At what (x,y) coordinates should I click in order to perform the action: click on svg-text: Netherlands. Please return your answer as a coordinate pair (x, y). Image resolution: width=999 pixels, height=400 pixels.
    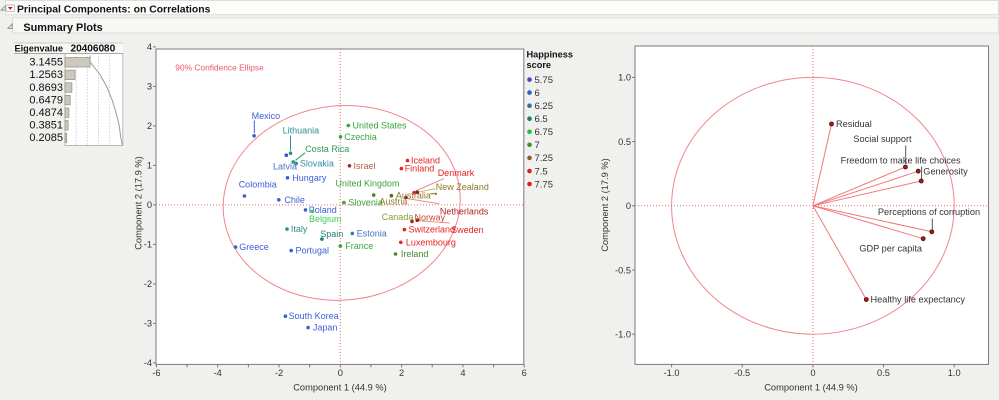
    Looking at the image, I should click on (464, 211).